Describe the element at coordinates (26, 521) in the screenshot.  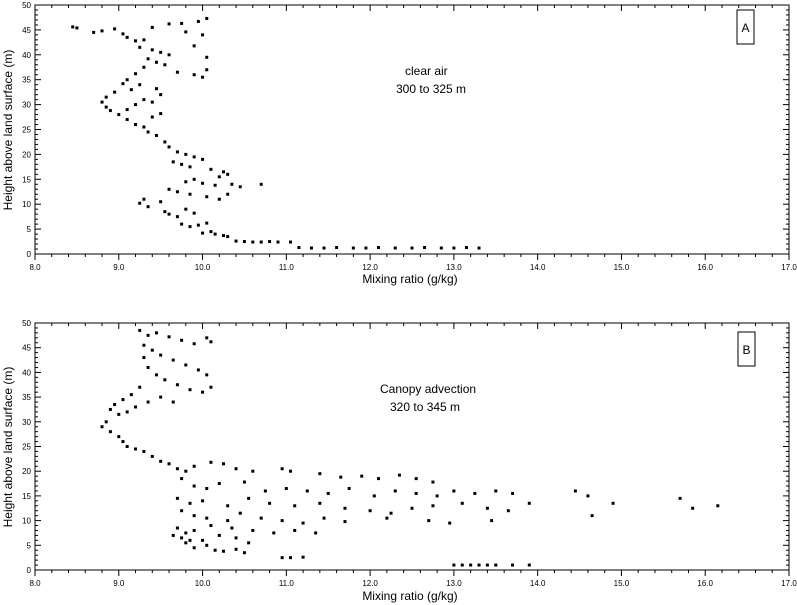
I see `y-tick-label: 10` at that location.